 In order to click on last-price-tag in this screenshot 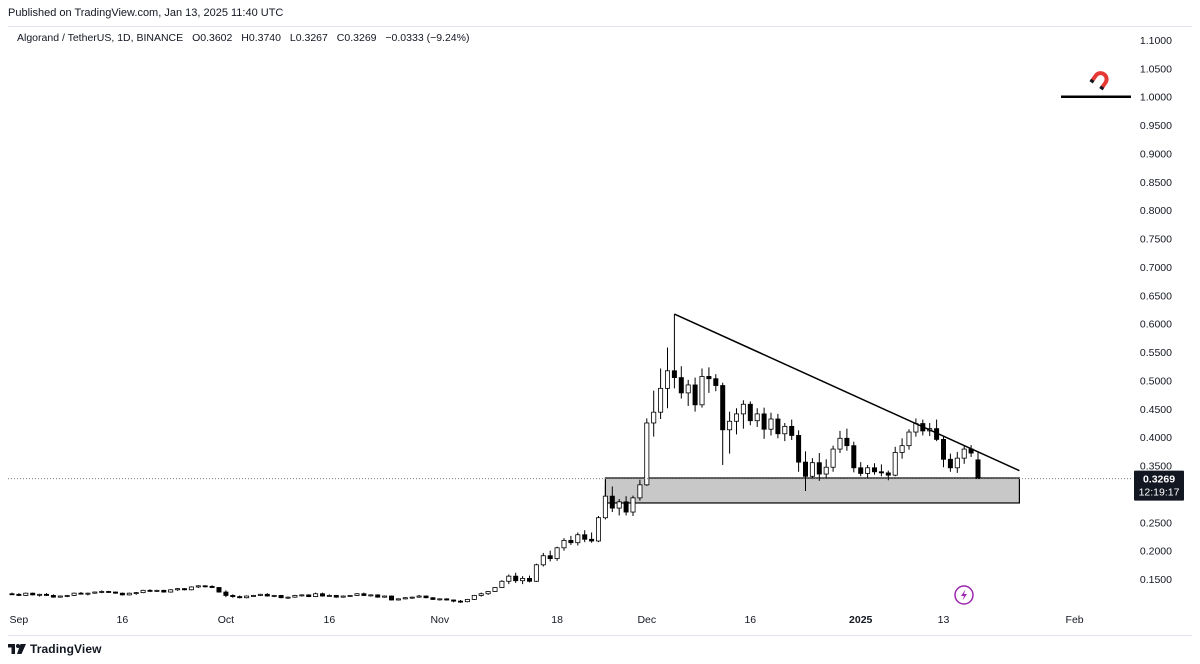, I will do `click(1159, 485)`.